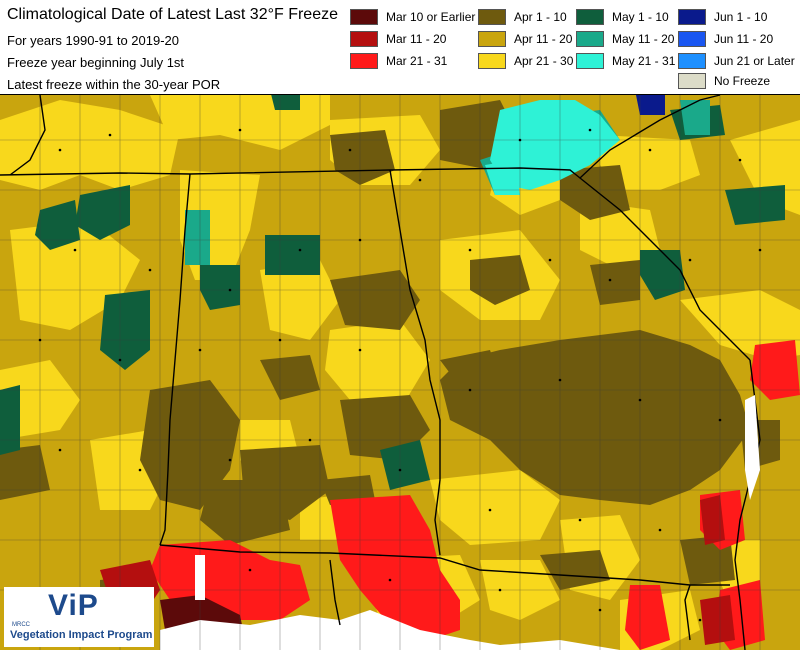 This screenshot has height=650, width=800. What do you see at coordinates (640, 17) in the screenshot?
I see `legend-label: May 1 - 10` at bounding box center [640, 17].